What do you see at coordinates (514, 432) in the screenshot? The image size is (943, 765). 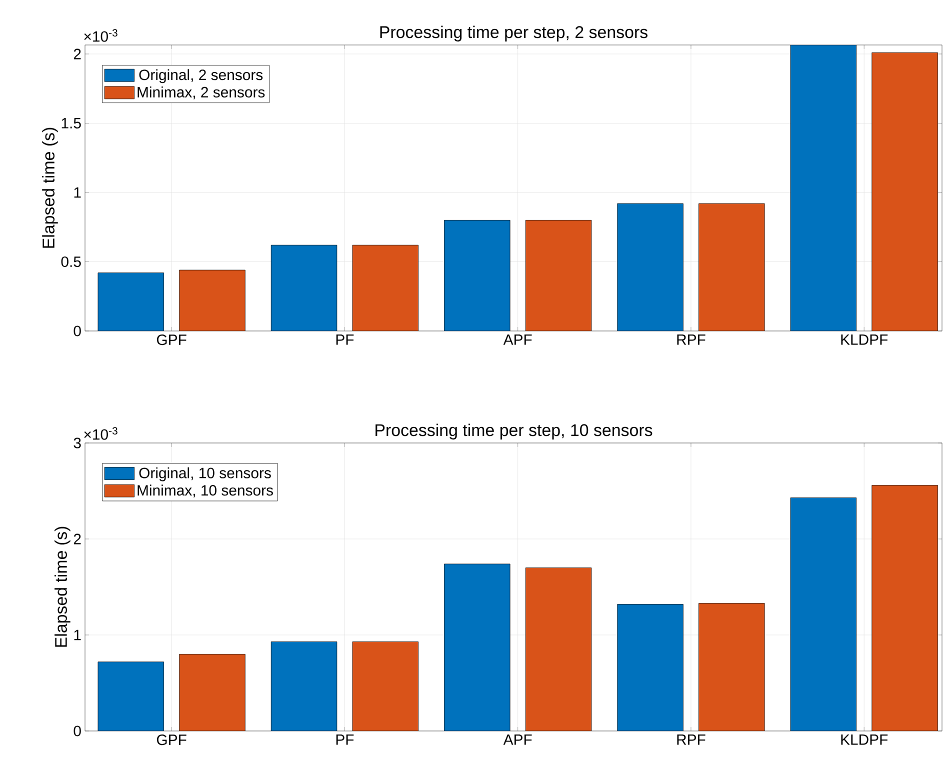 I see `chart-title: Processing time per step, 10 sensors` at bounding box center [514, 432].